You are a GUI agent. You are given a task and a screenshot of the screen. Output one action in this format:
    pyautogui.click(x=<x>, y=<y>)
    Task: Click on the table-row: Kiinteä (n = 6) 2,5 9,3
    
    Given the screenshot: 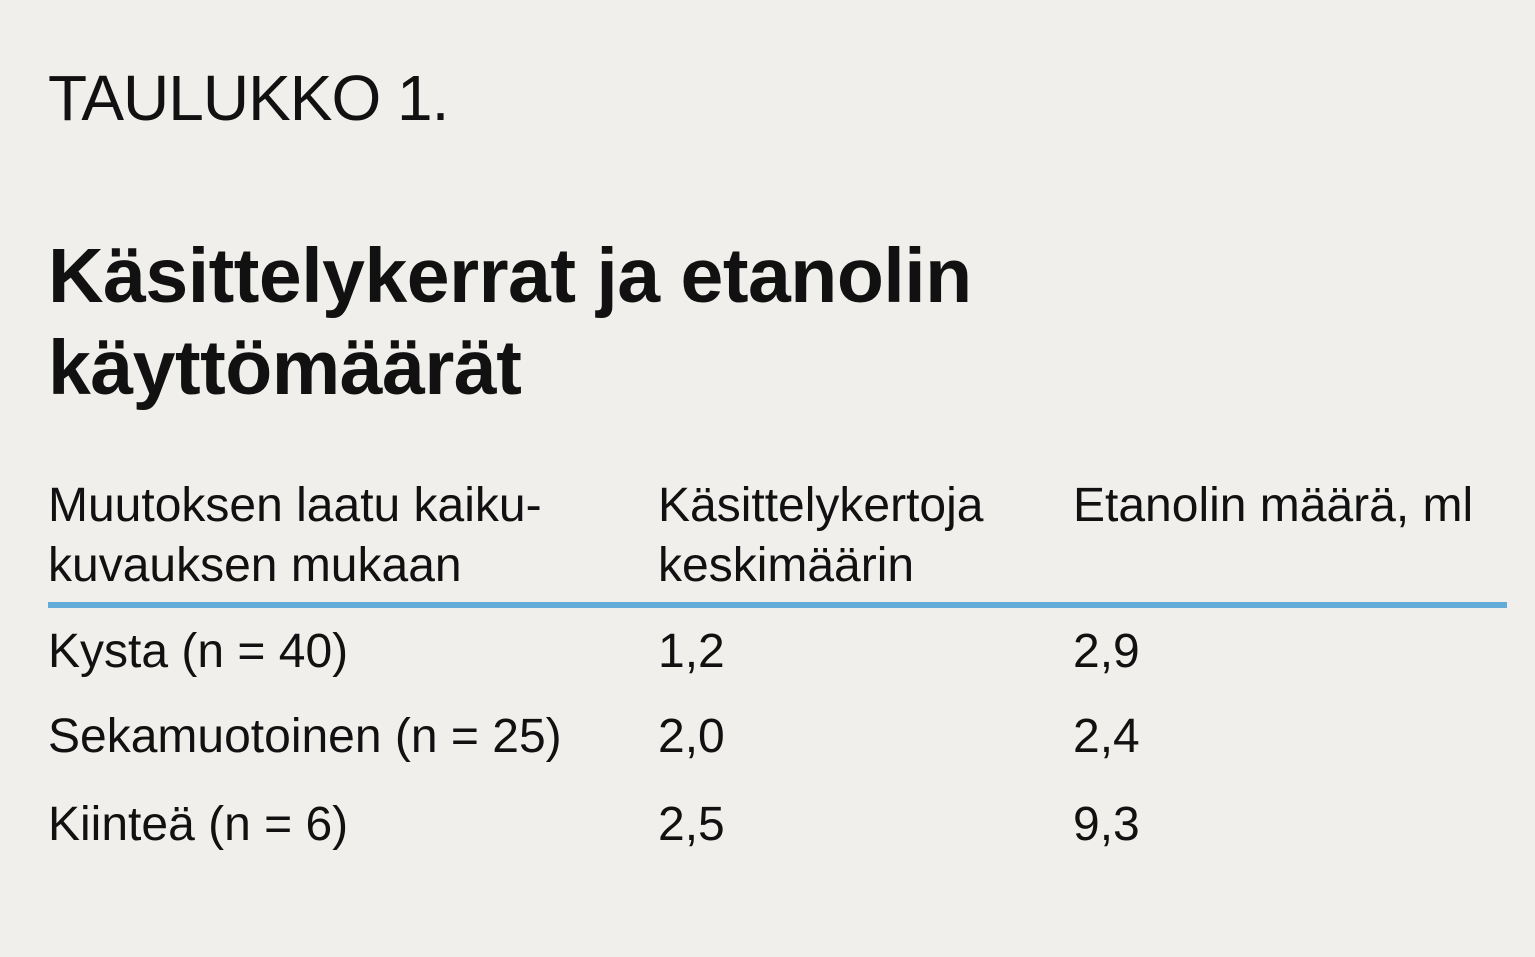 What is the action you would take?
    pyautogui.click(x=777, y=825)
    